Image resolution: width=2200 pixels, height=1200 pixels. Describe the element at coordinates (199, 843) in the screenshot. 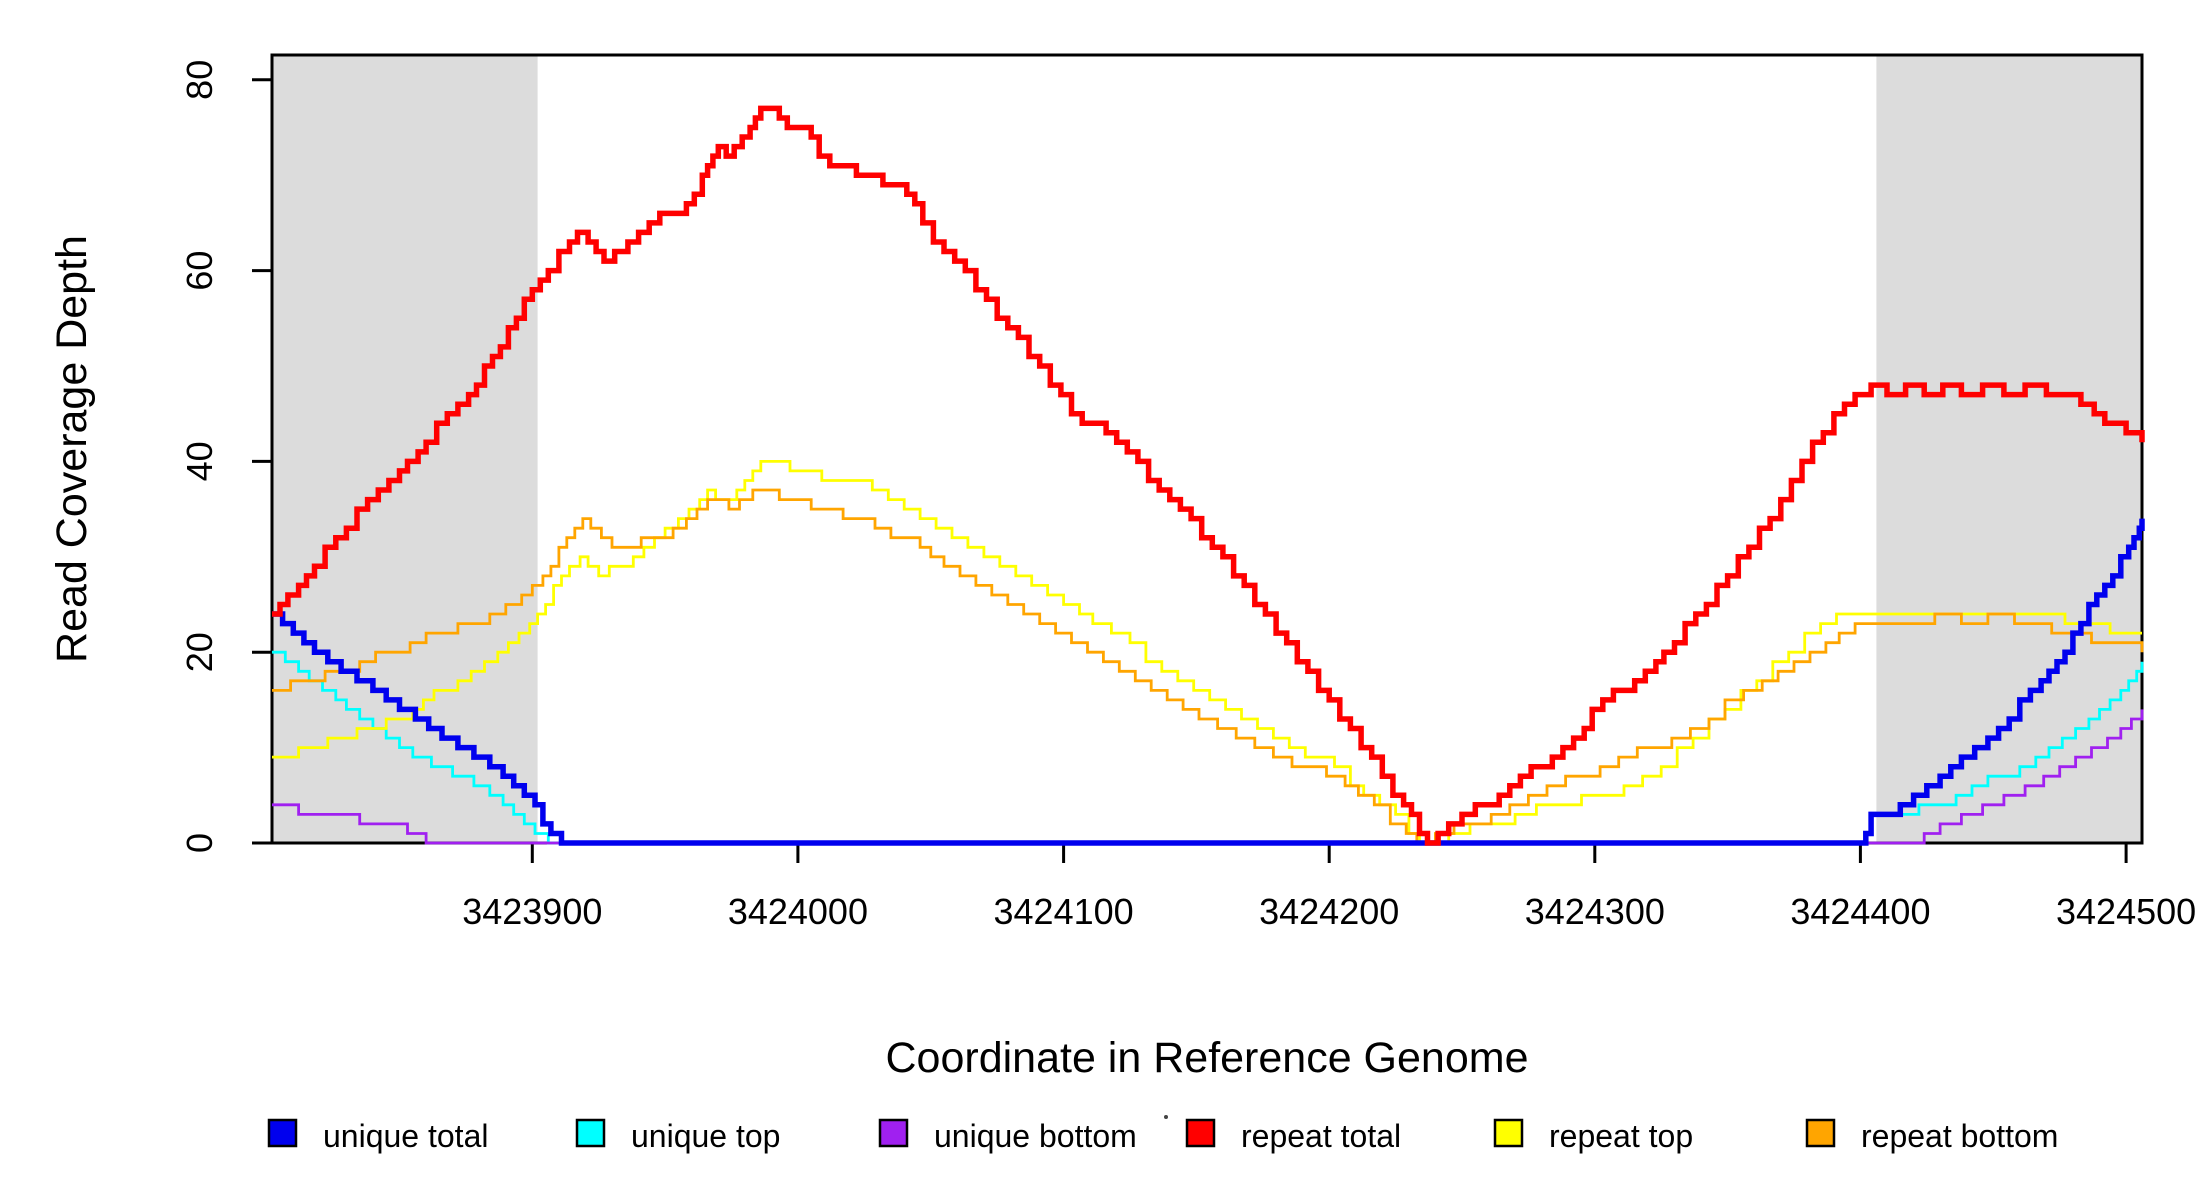

I see `y-tick-label: 0` at that location.